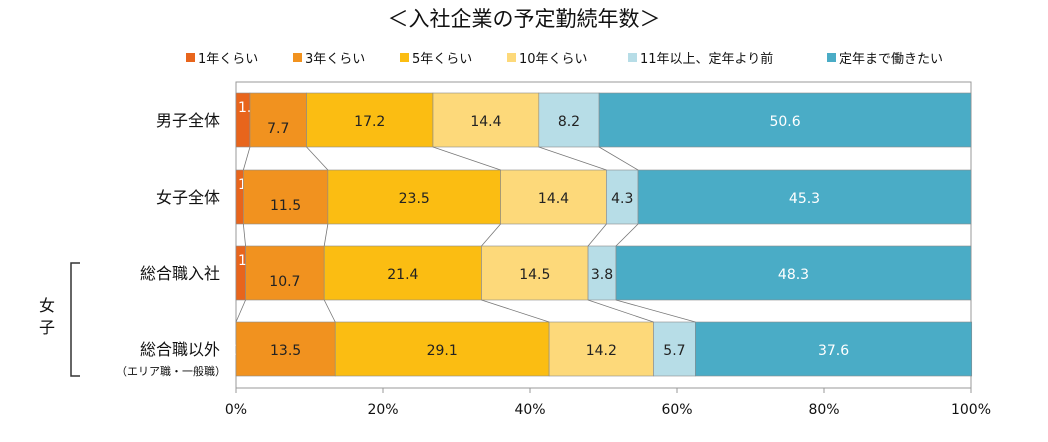 The height and width of the screenshot is (442, 1048). I want to click on data-label: 21.4, so click(402, 275).